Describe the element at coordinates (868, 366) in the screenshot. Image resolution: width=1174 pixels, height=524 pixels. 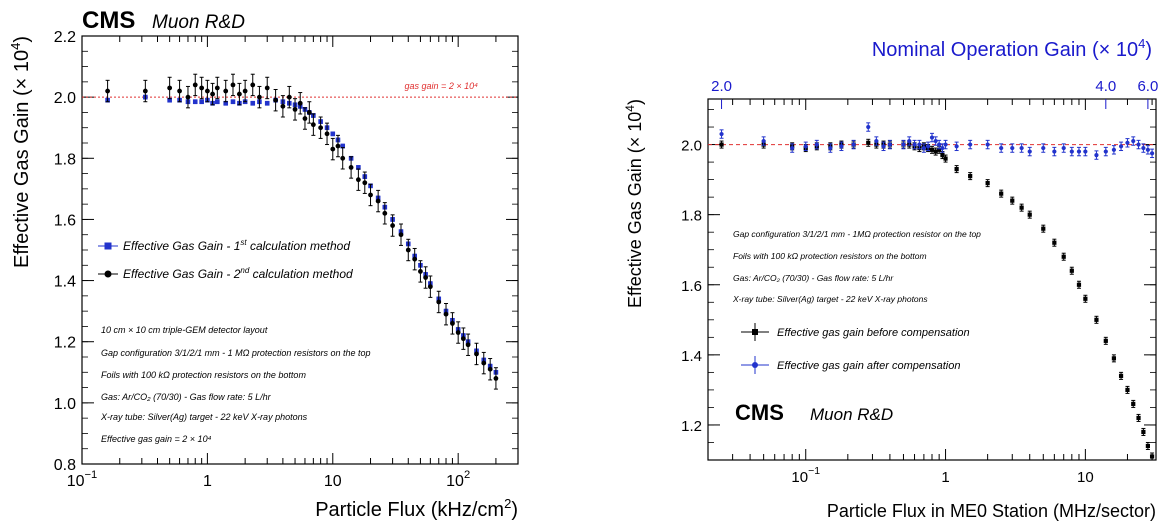
I see `right-legend-label-after: Effective gas gain after compensation` at that location.